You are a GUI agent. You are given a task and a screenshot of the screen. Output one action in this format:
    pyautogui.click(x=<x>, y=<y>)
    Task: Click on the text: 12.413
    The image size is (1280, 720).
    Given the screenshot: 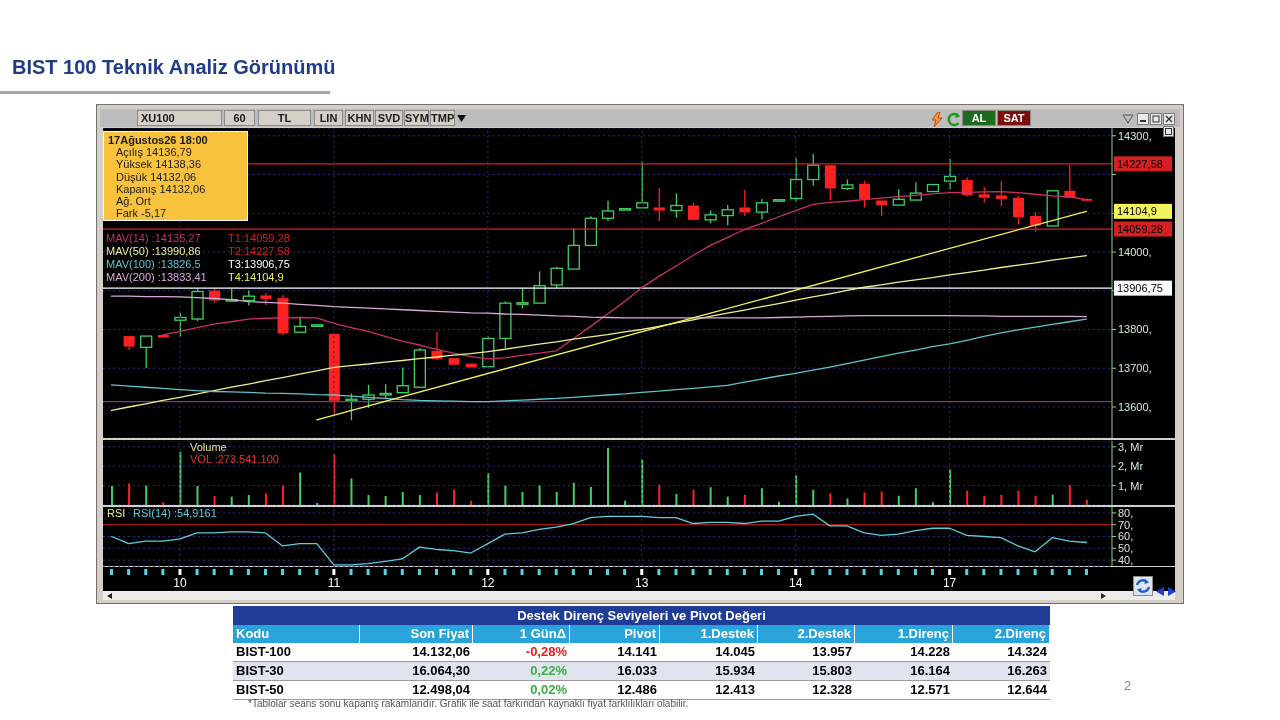 What is the action you would take?
    pyautogui.click(x=735, y=689)
    